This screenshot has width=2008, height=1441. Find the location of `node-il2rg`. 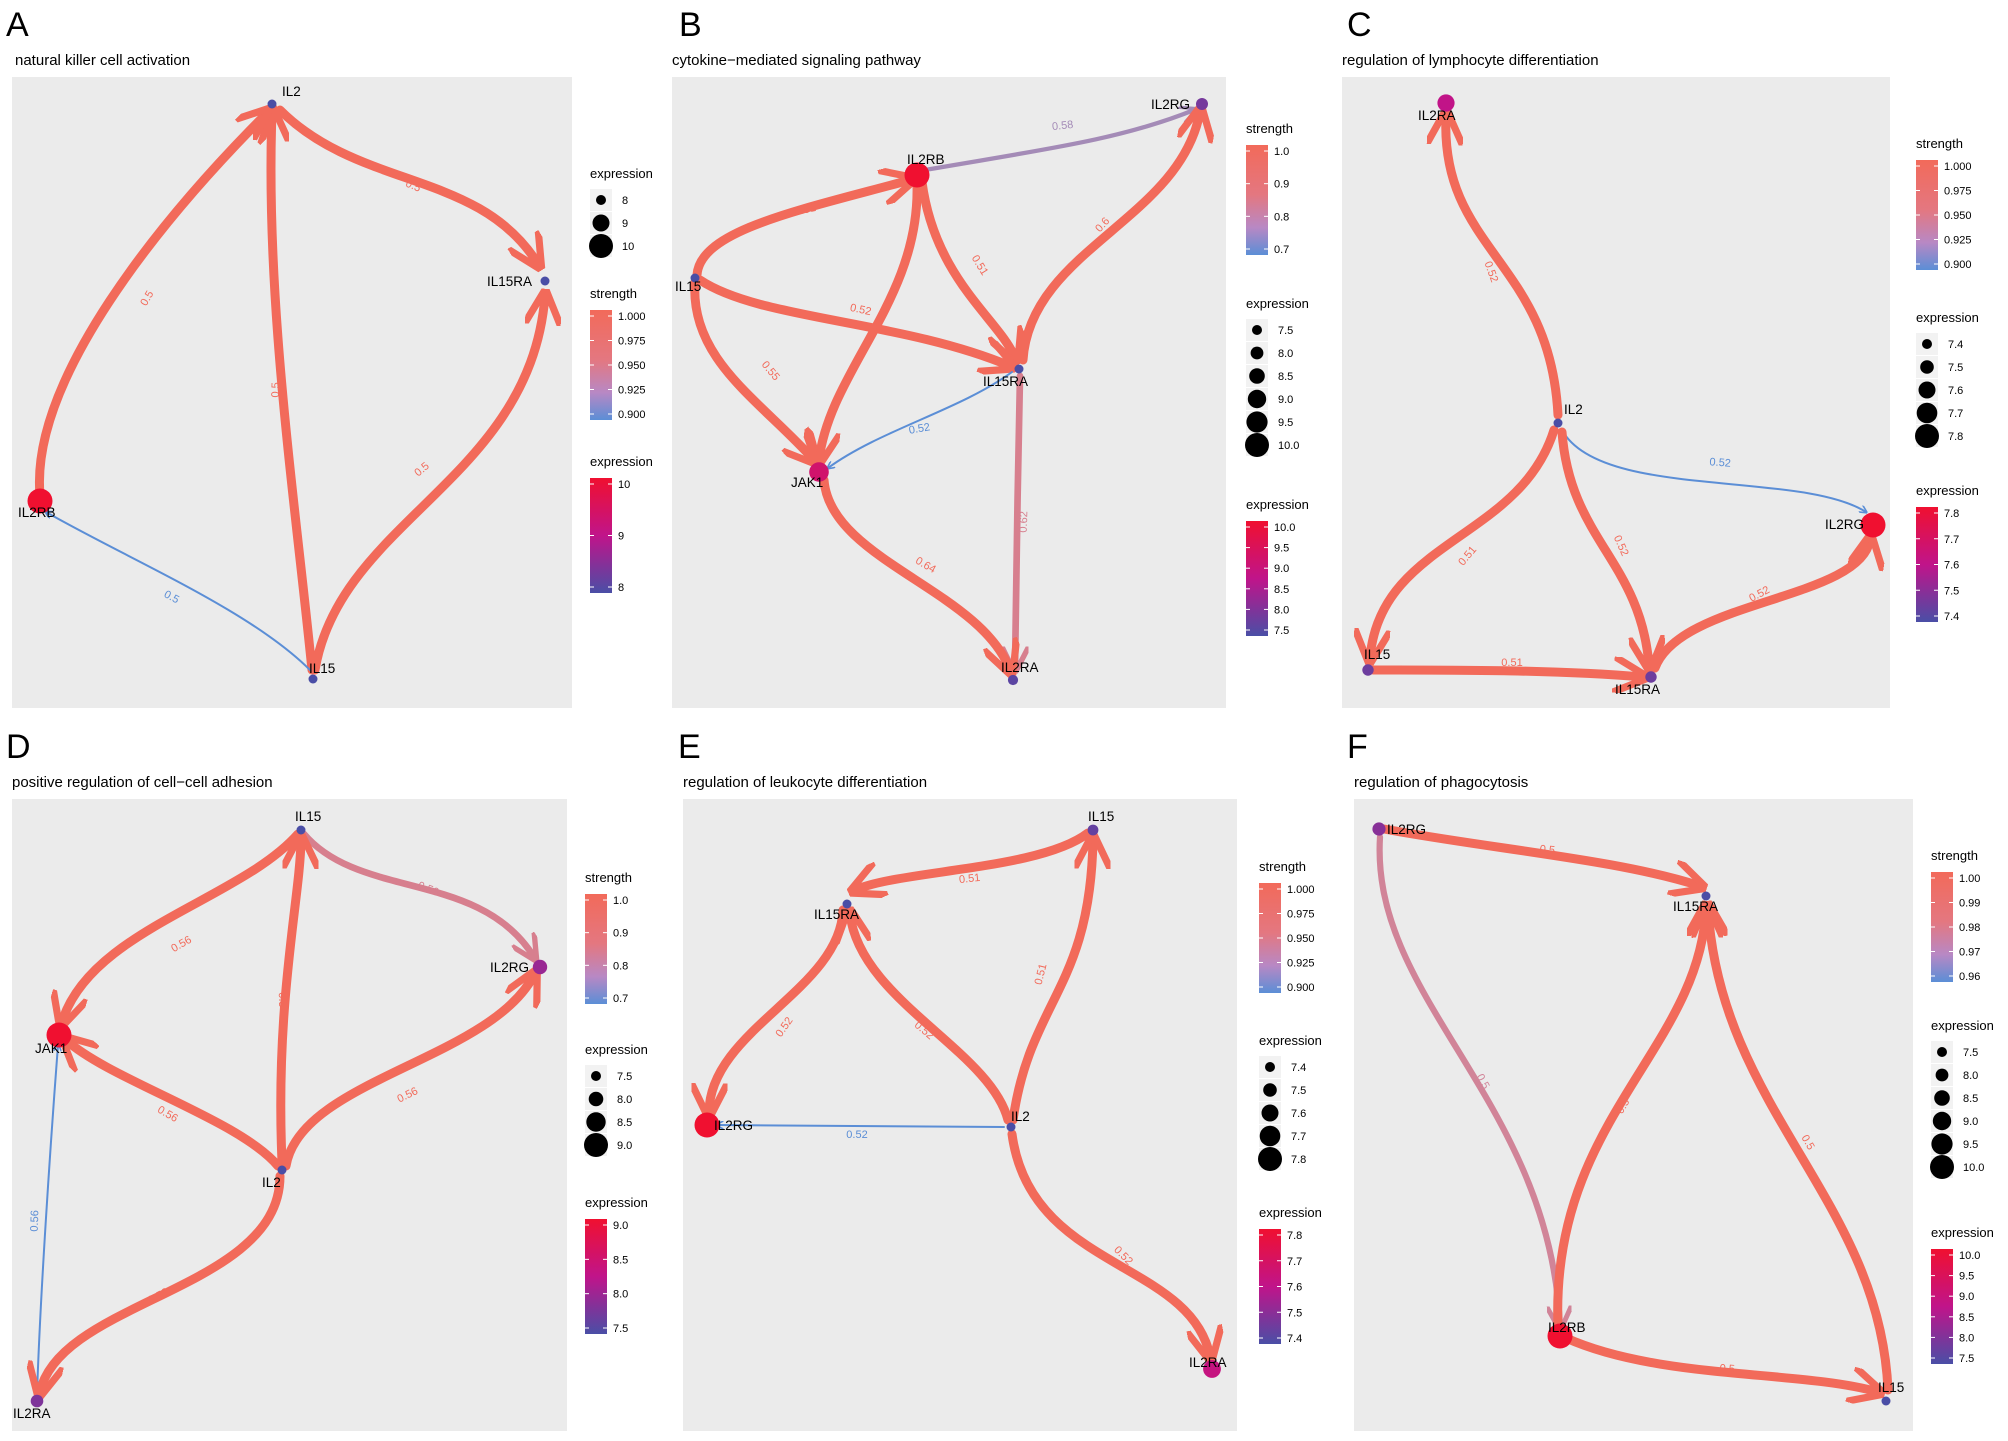

node-il2rg is located at coordinates (1202, 104).